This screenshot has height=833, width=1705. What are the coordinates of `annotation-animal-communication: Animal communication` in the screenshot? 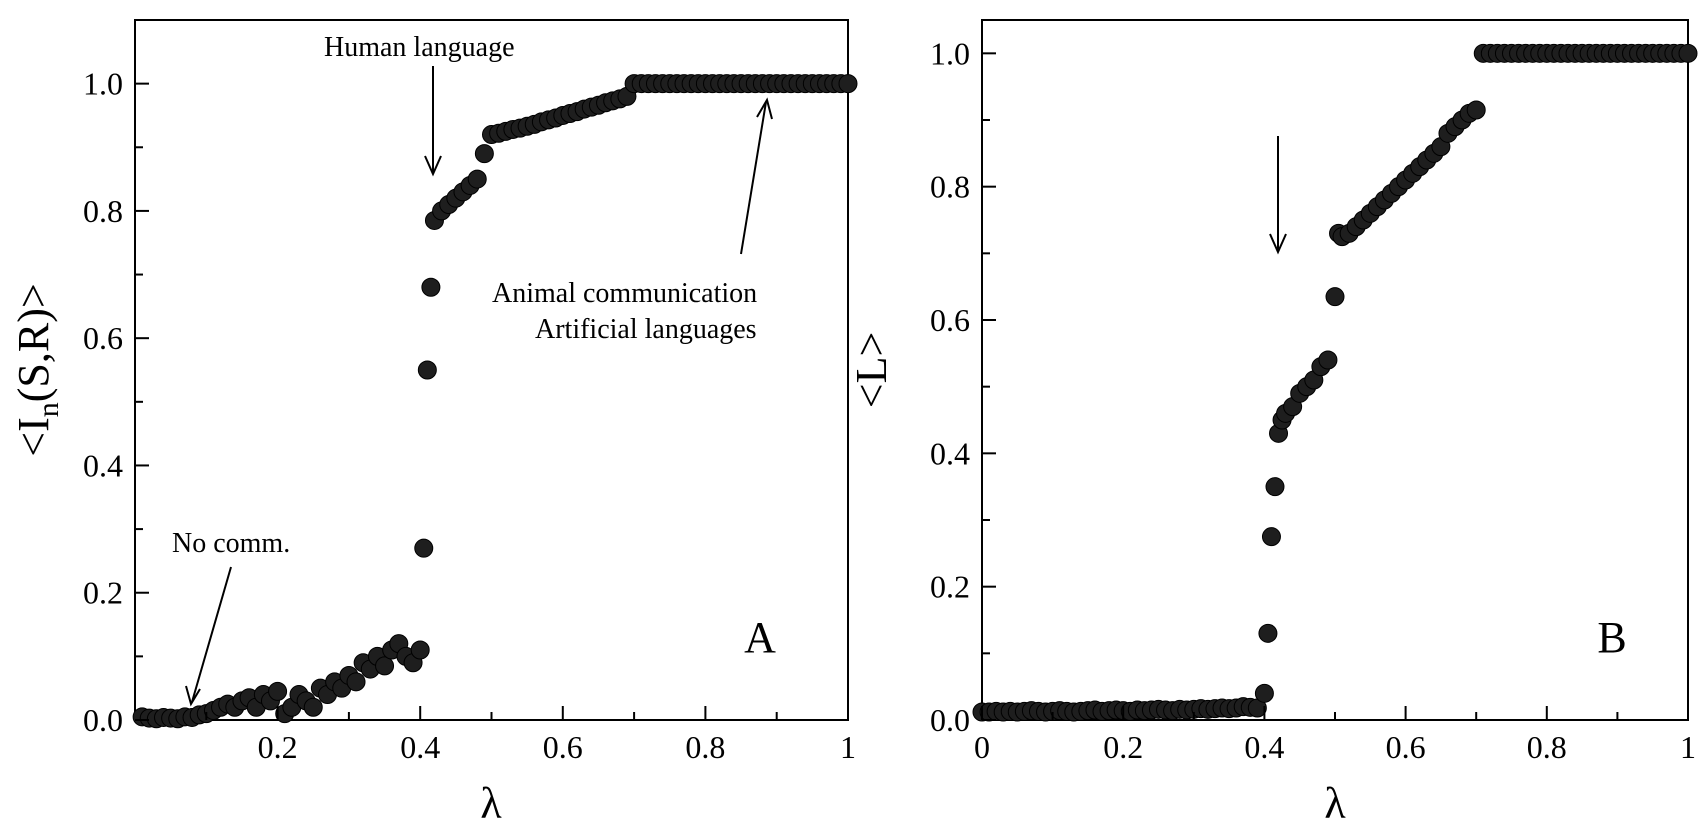 It's located at (624, 293).